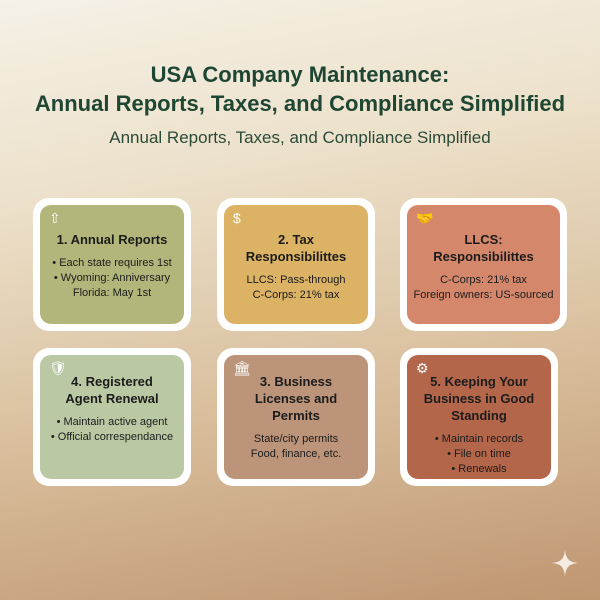 The width and height of the screenshot is (600, 600). Describe the element at coordinates (55, 218) in the screenshot. I see `document-upload-icon: ⇧` at that location.